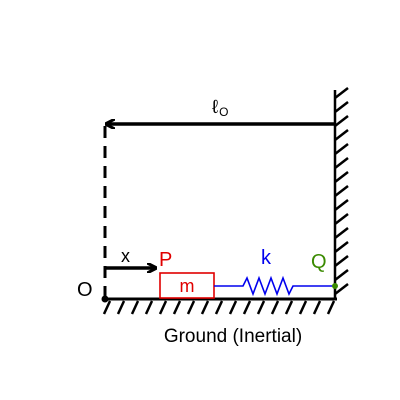 This screenshot has width=400, height=400. I want to click on x-label: x, so click(125, 256).